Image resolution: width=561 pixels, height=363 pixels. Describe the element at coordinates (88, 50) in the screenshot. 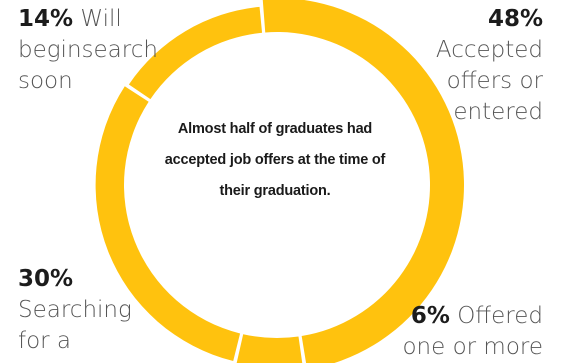

I see `slice-text: Will beginsearch soon` at that location.